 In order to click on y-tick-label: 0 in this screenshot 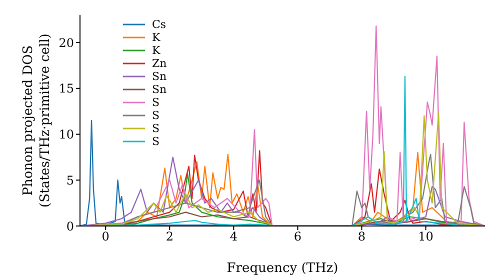, I will do `click(70, 226)`.